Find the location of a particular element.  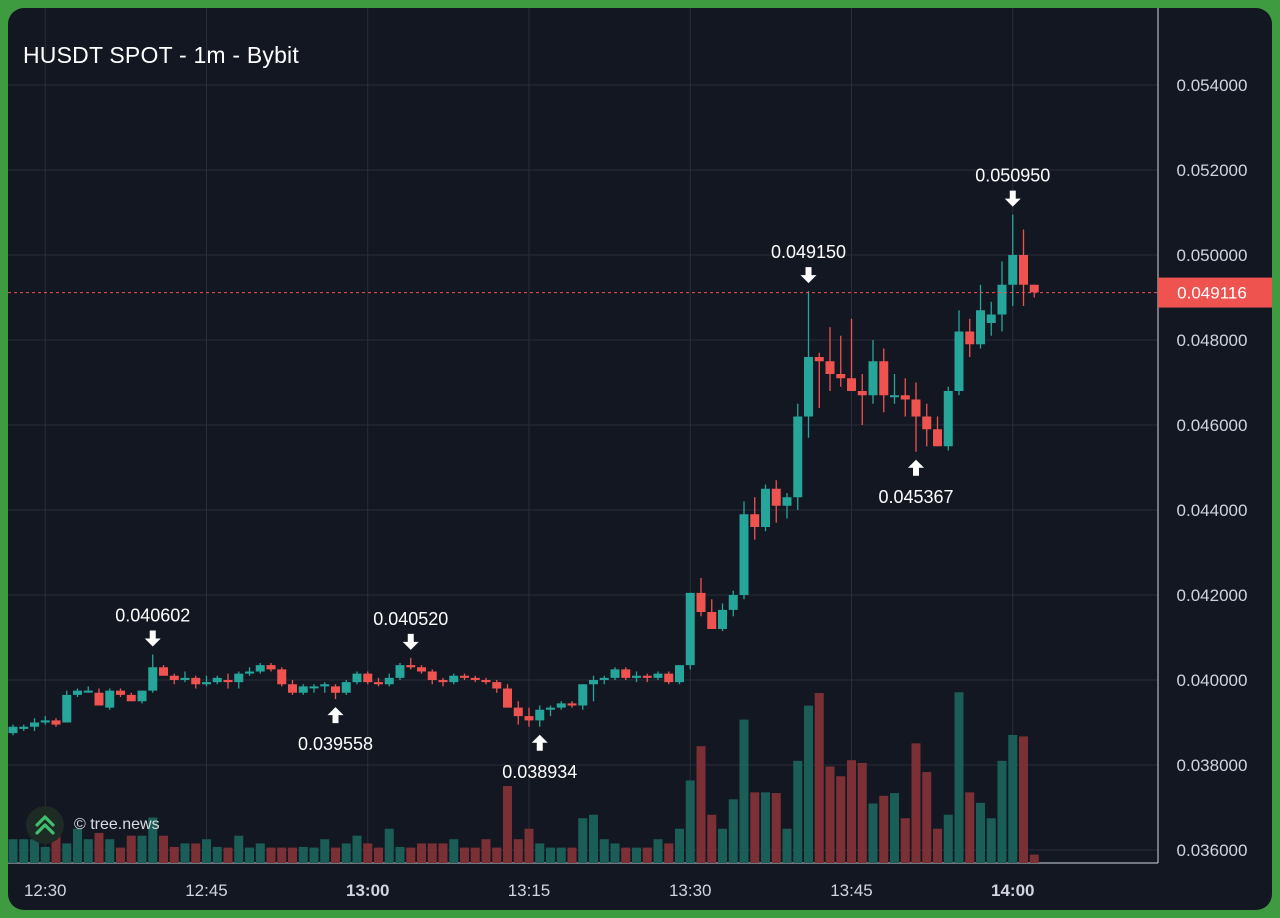

annotation-label: 0.045367 is located at coordinates (915, 497).